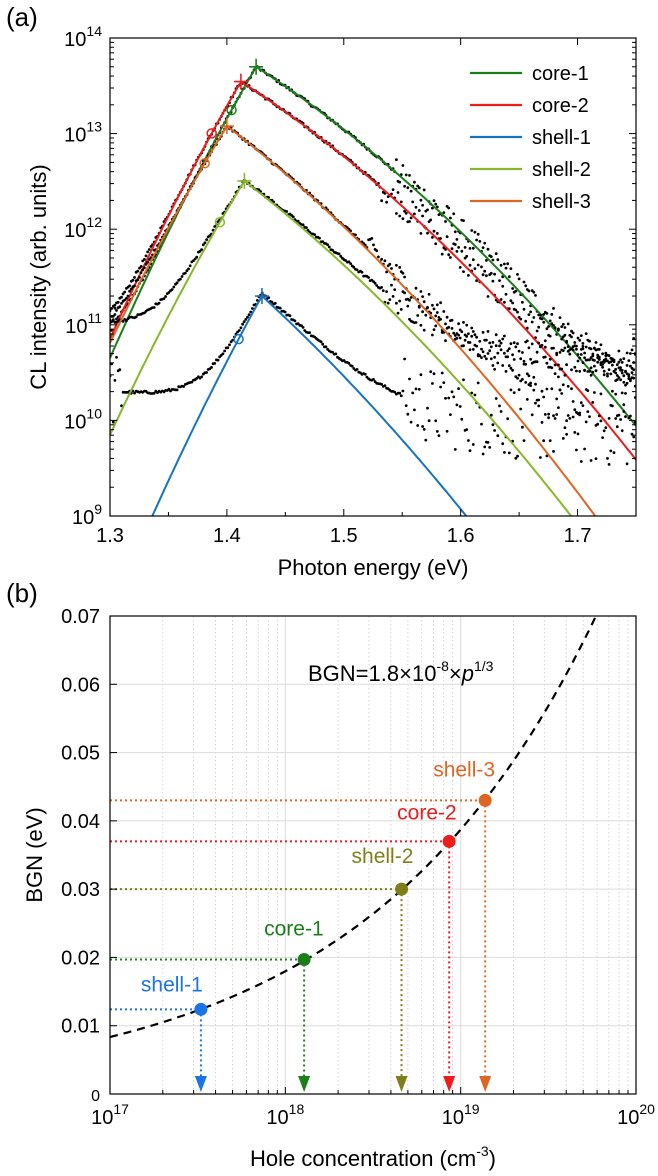 The width and height of the screenshot is (658, 1176). I want to click on point-label-shell-3: shell-3, so click(464, 769).